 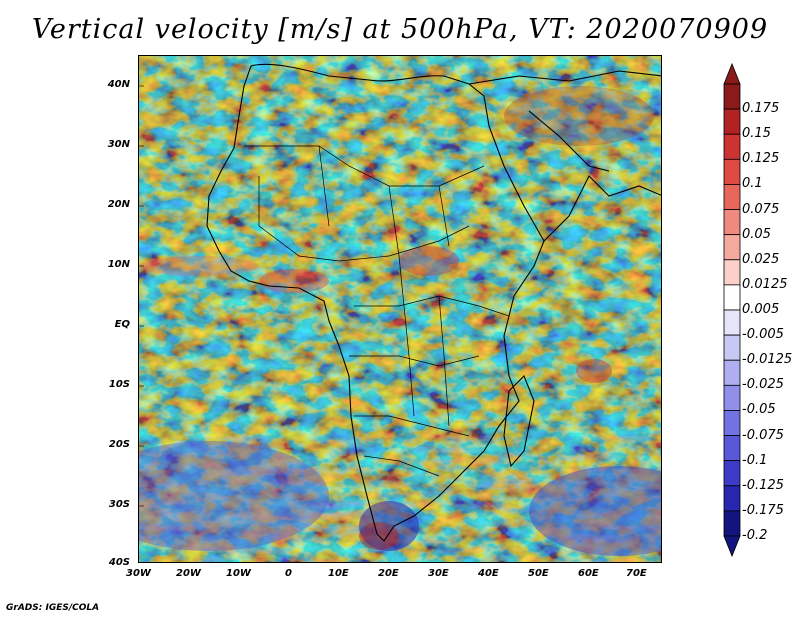 I want to click on ascent-gulf-guinea, so click(x=294, y=281).